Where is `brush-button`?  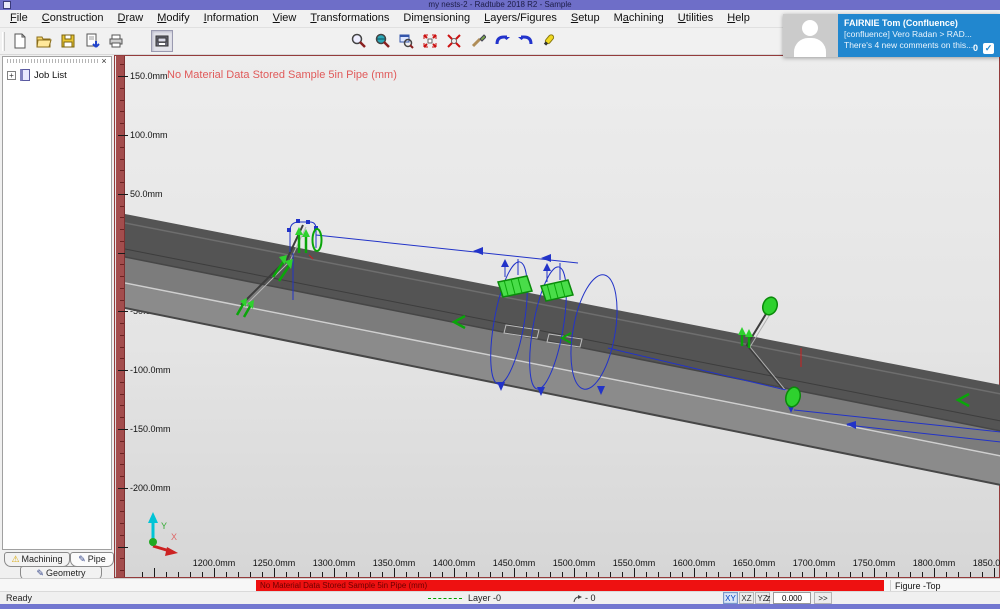 brush-button is located at coordinates (478, 41).